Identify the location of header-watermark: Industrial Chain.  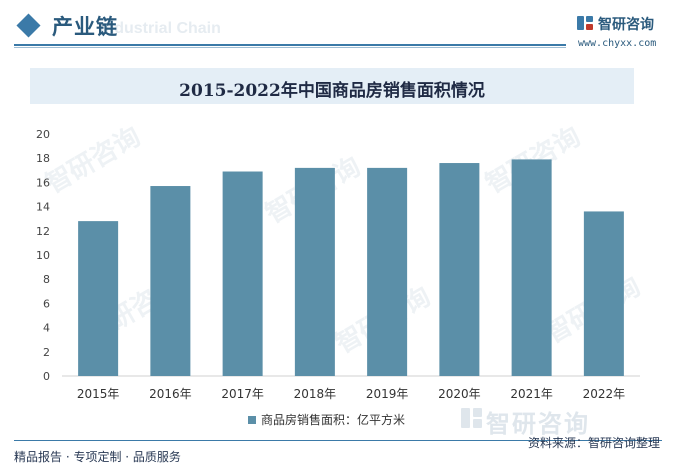
(160, 28).